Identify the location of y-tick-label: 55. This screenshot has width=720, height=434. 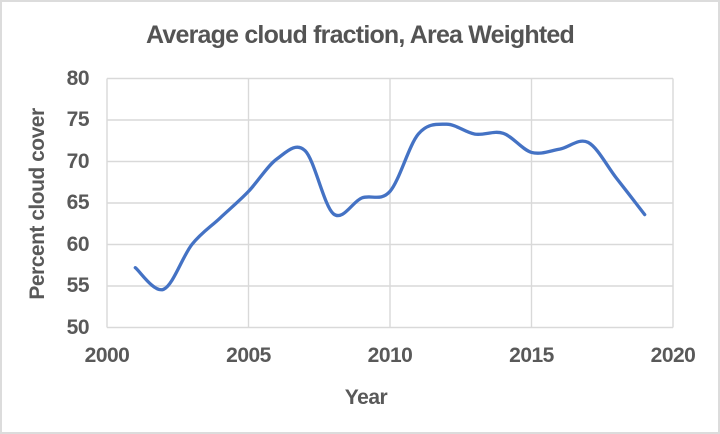
(78, 285).